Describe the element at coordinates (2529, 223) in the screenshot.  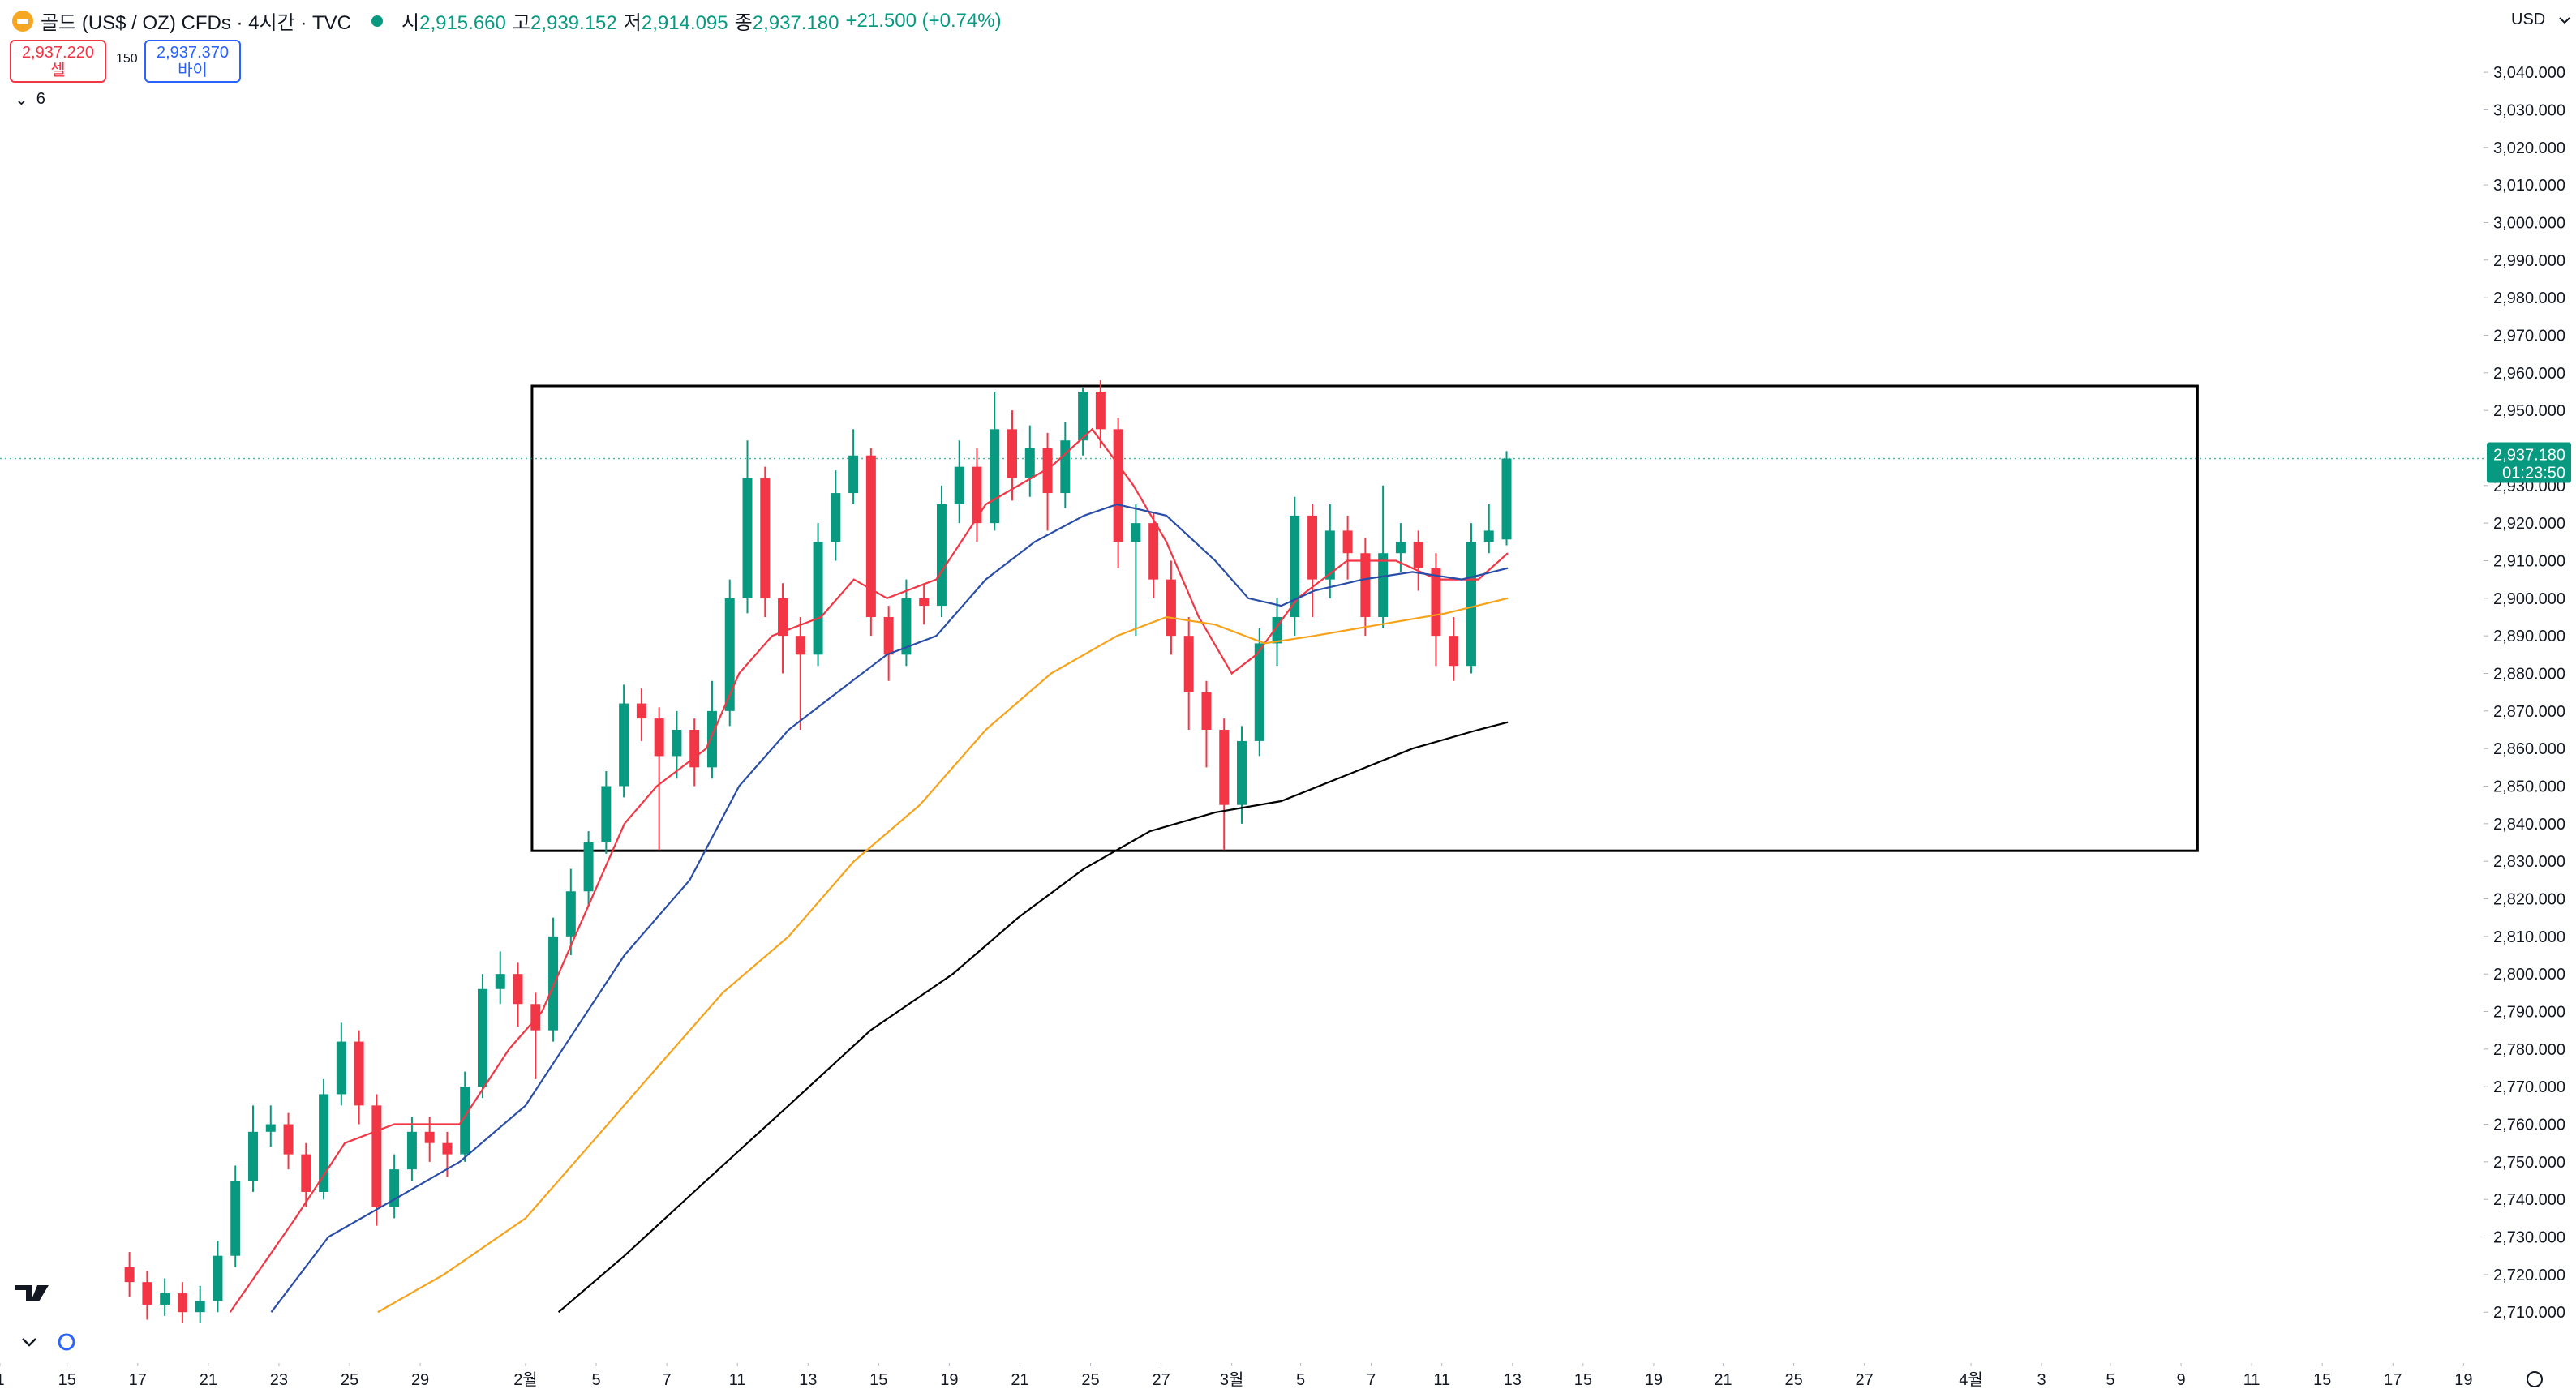
I see `y-tick-label: 3,000.000` at that location.